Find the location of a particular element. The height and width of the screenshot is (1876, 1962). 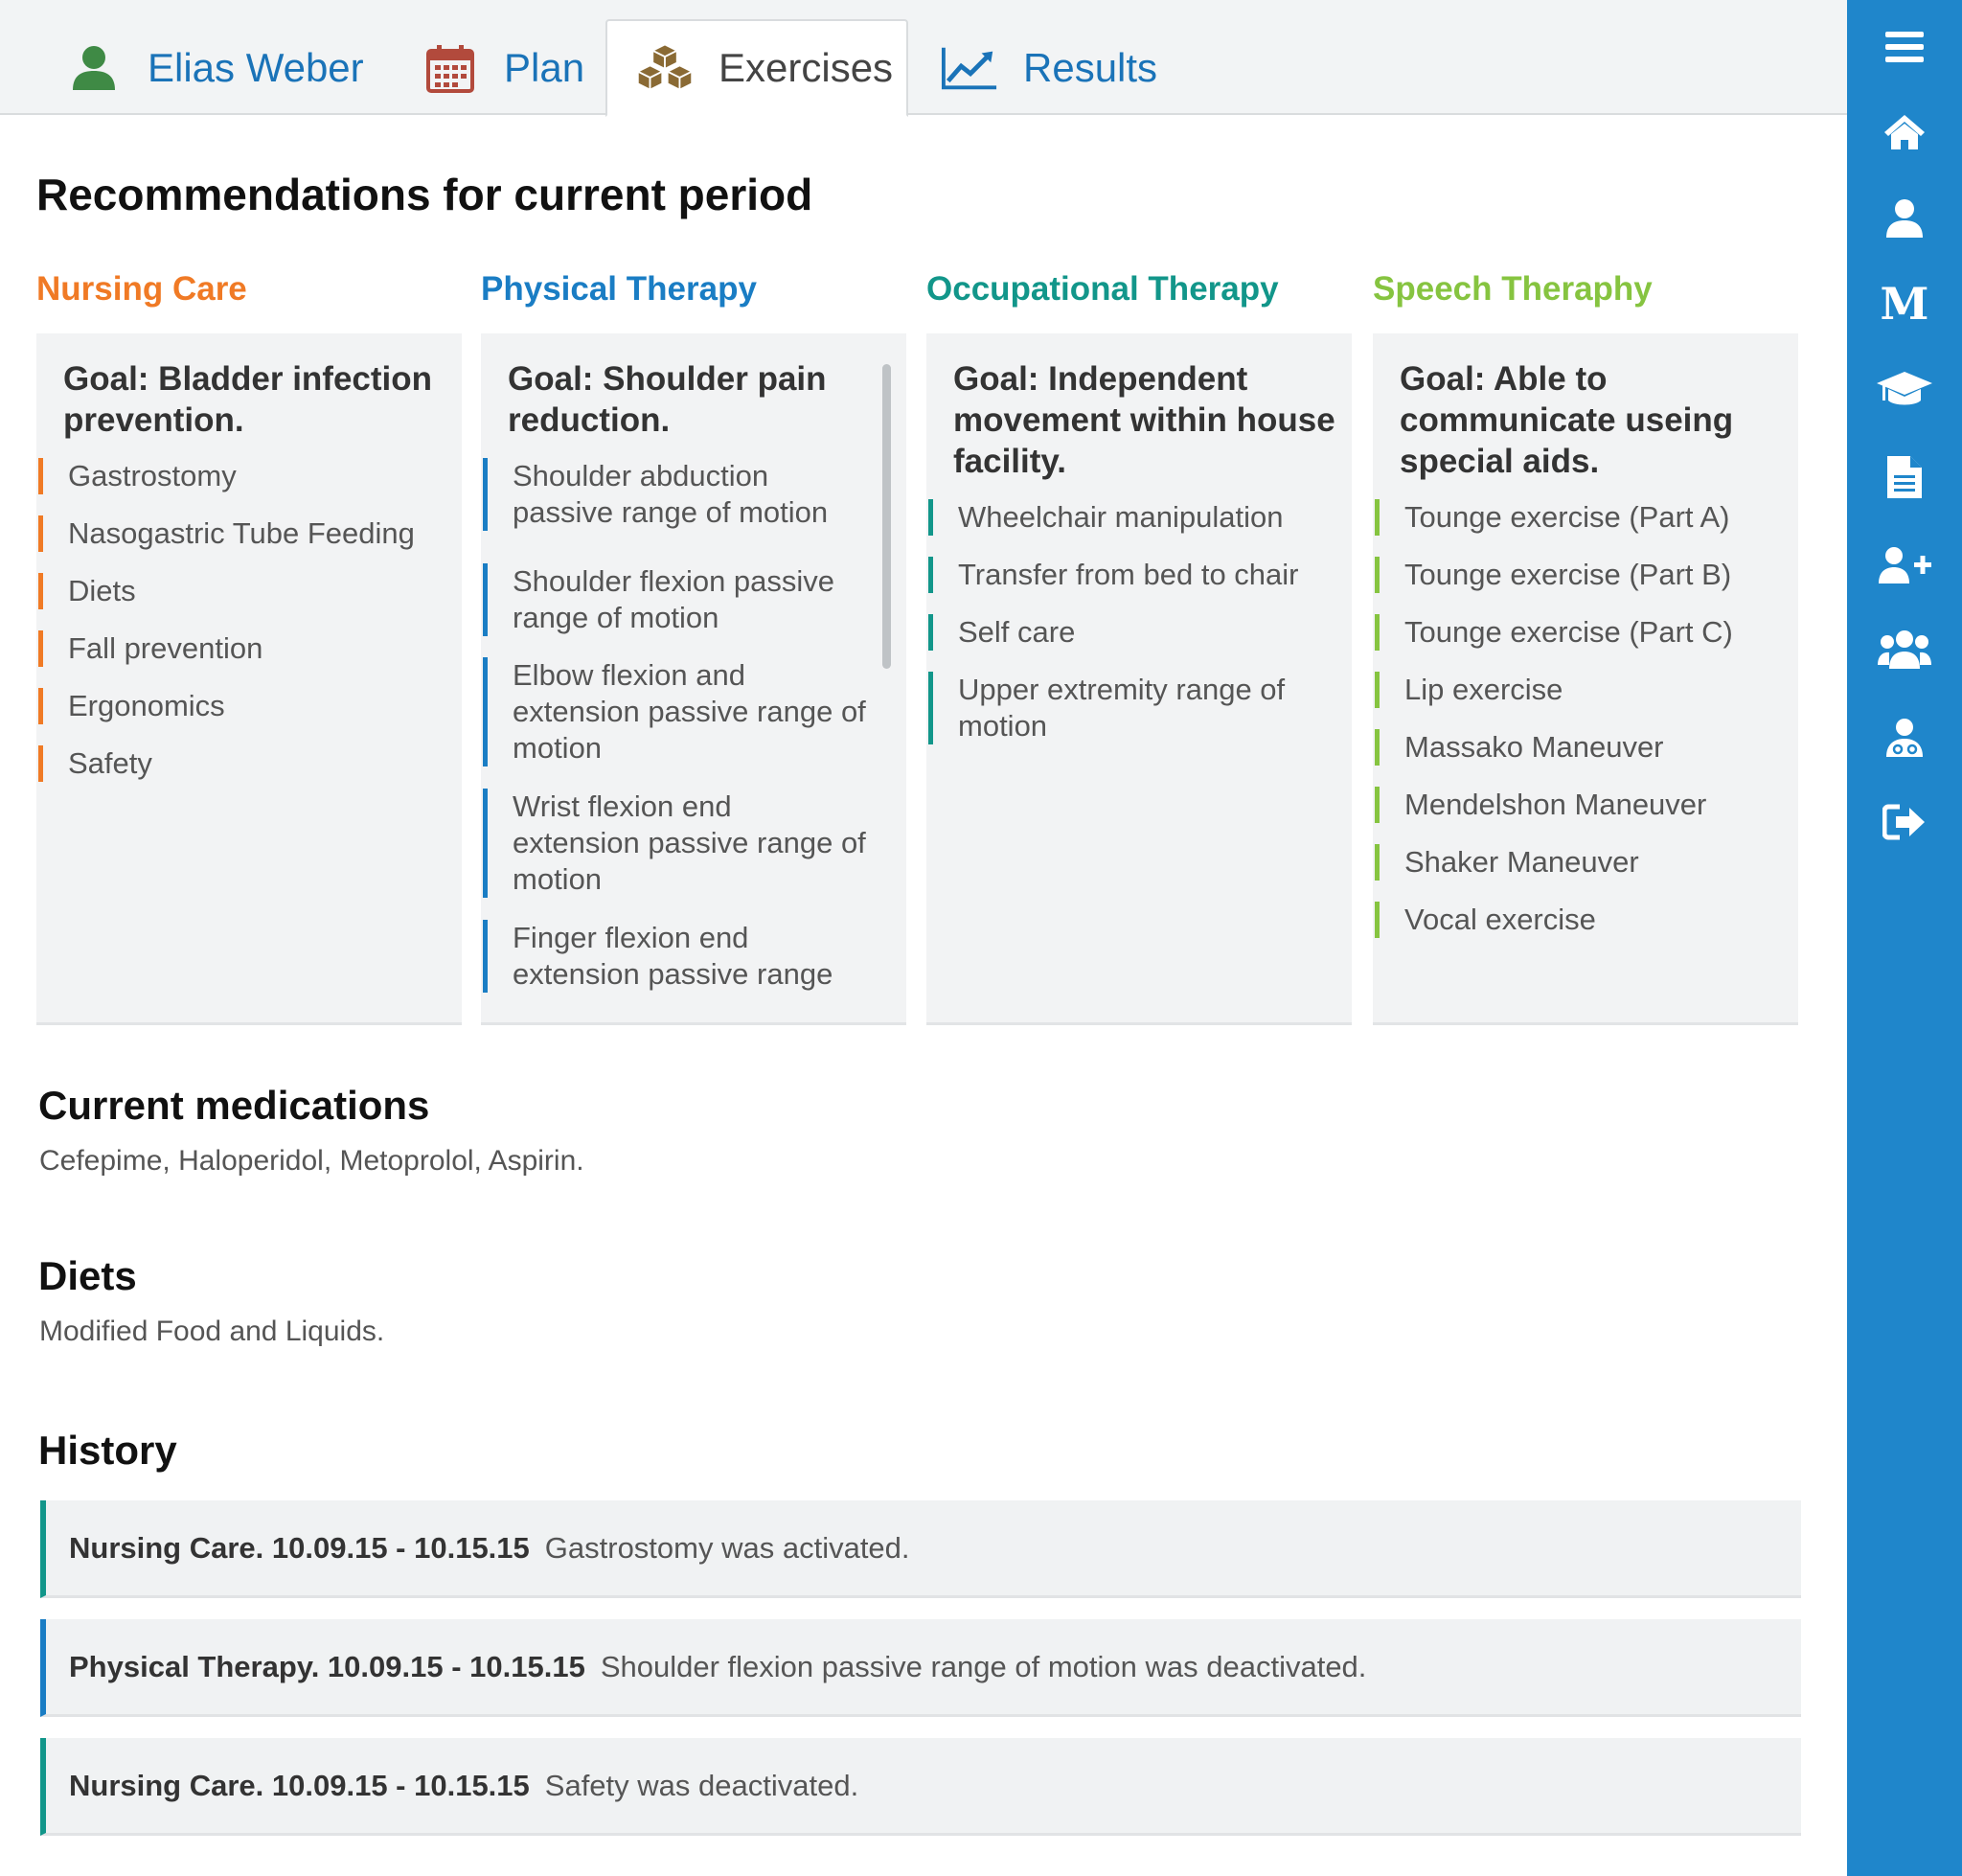

menu-icon is located at coordinates (1904, 46).